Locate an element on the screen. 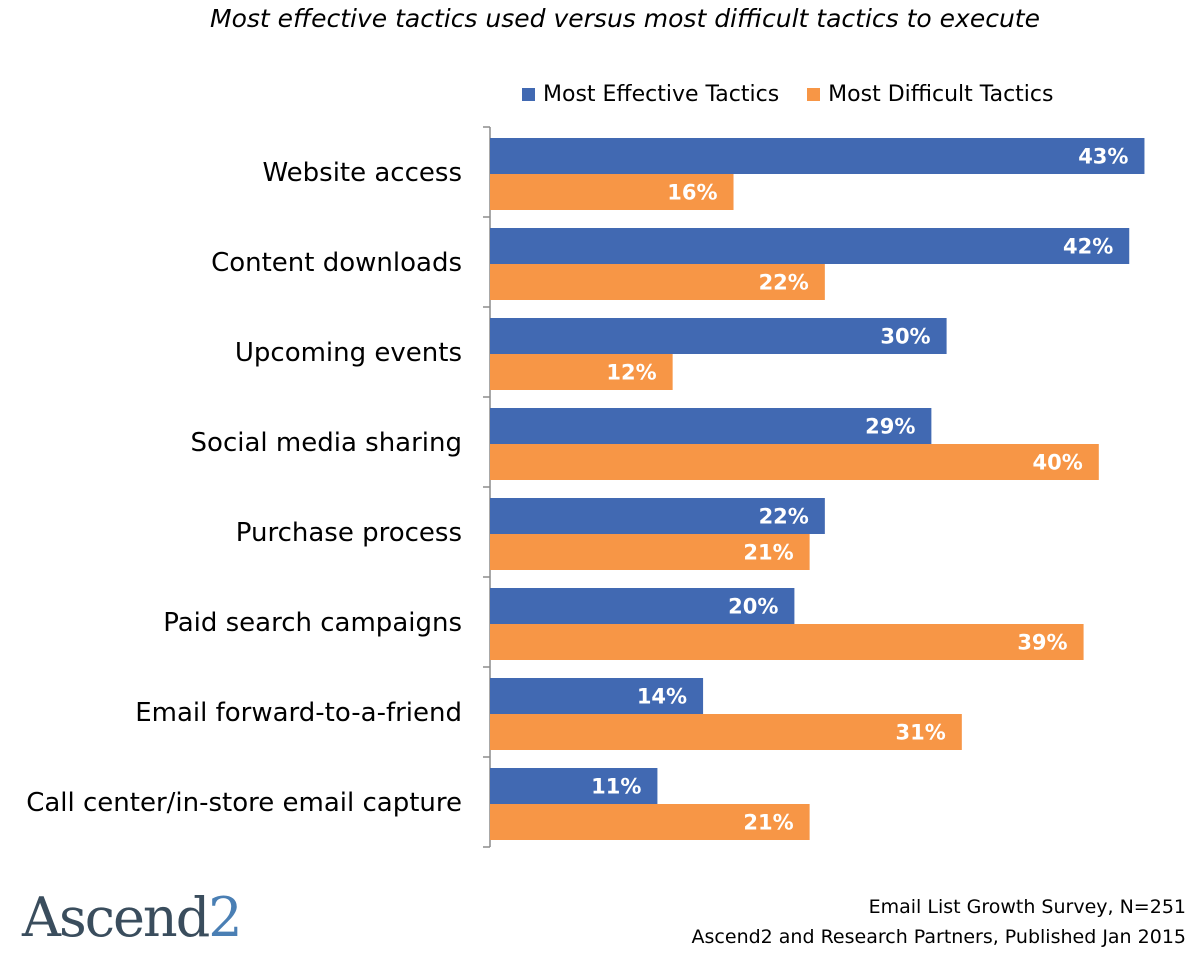 This screenshot has width=1200, height=954. data-label: 30% is located at coordinates (905, 337).